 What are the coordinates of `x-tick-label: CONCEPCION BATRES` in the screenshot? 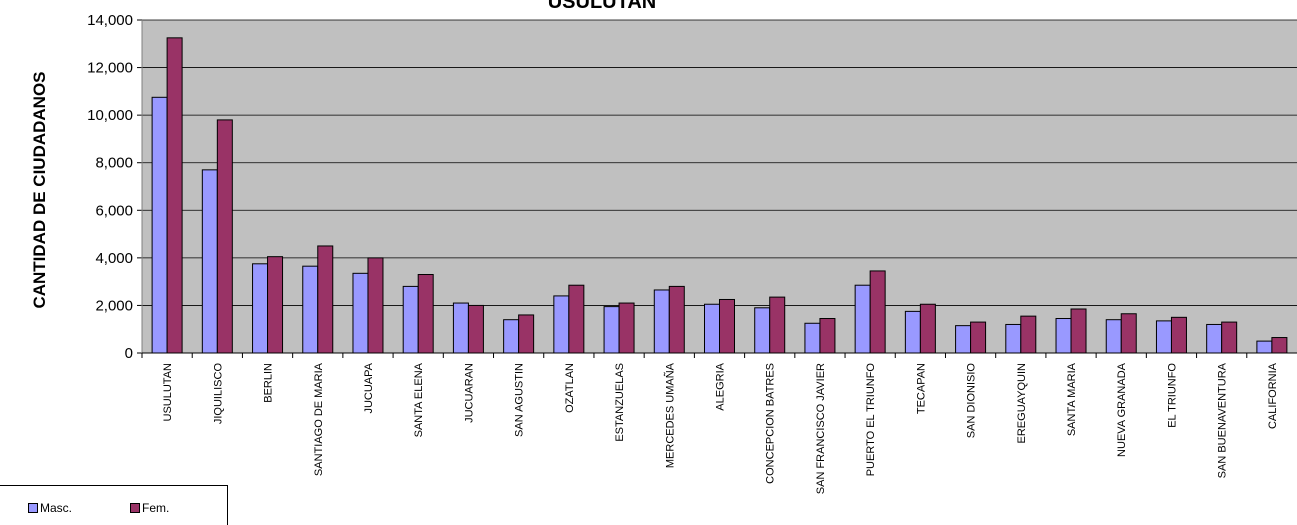 It's located at (771, 423).